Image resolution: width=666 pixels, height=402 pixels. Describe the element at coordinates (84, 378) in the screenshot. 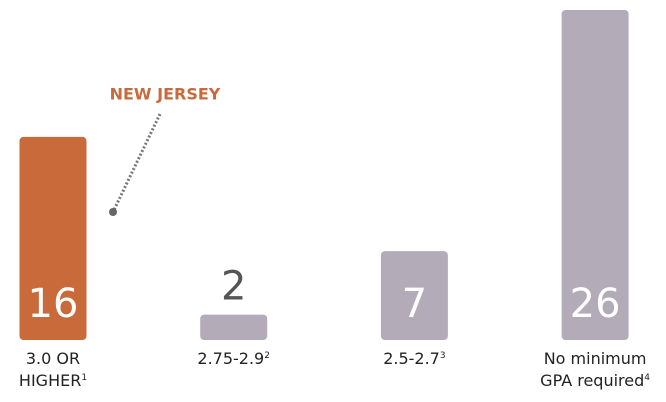

I see `footnote-marker: 1` at that location.